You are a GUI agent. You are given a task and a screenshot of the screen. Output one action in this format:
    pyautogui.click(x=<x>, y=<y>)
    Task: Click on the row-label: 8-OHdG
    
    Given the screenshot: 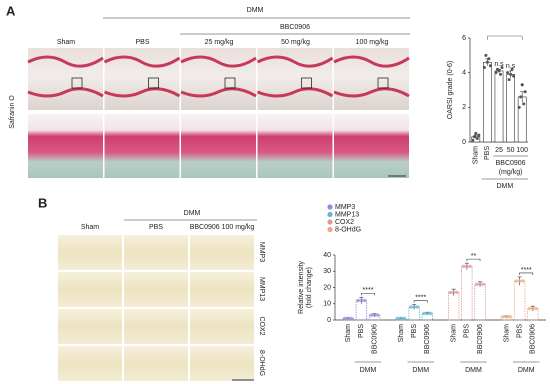 What is the action you would take?
    pyautogui.click(x=261, y=363)
    